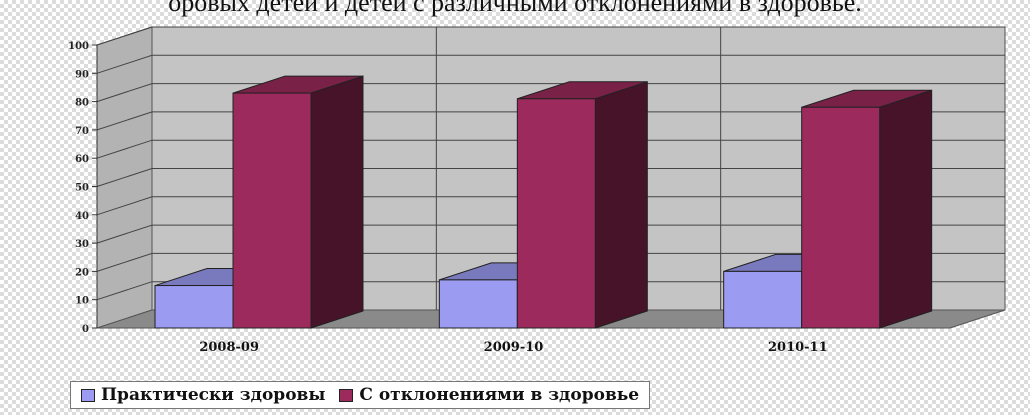 Image resolution: width=1030 pixels, height=415 pixels. I want to click on y-tick-label: 50, so click(82, 188).